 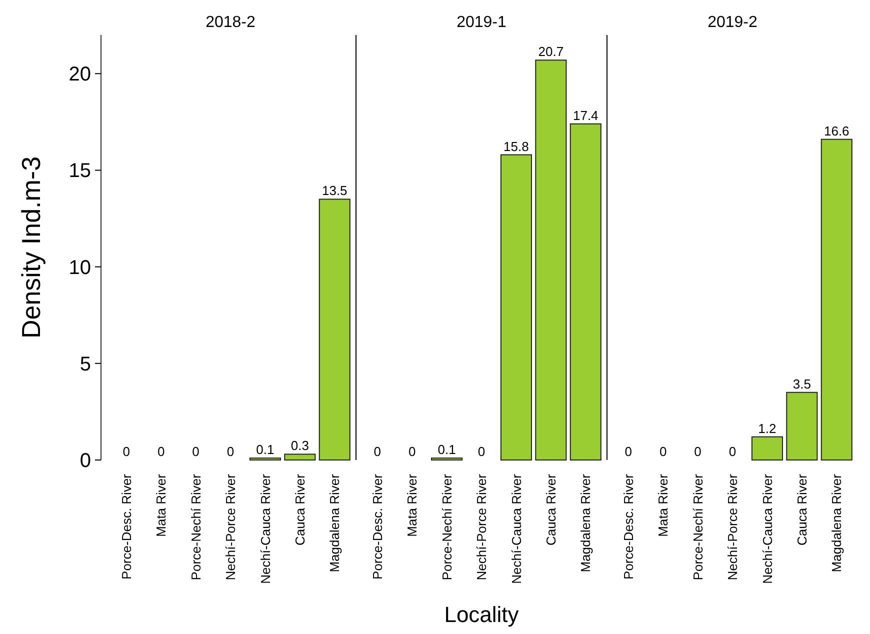 I want to click on data-label: 16.6, so click(x=837, y=130).